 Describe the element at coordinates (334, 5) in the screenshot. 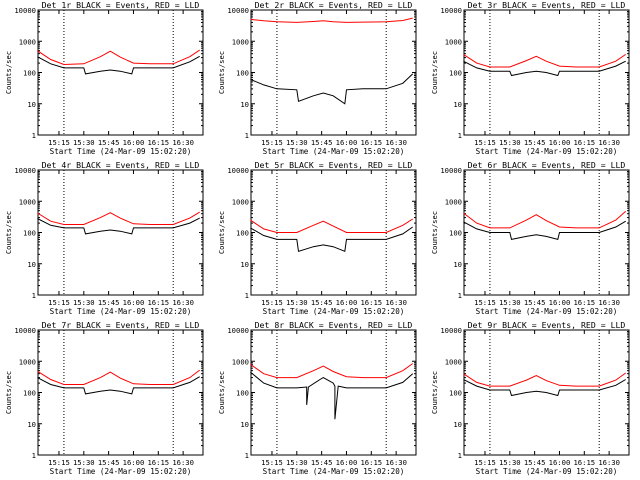

I see `chart-title: Det 2r BLACK = Events, RED = LLD` at that location.